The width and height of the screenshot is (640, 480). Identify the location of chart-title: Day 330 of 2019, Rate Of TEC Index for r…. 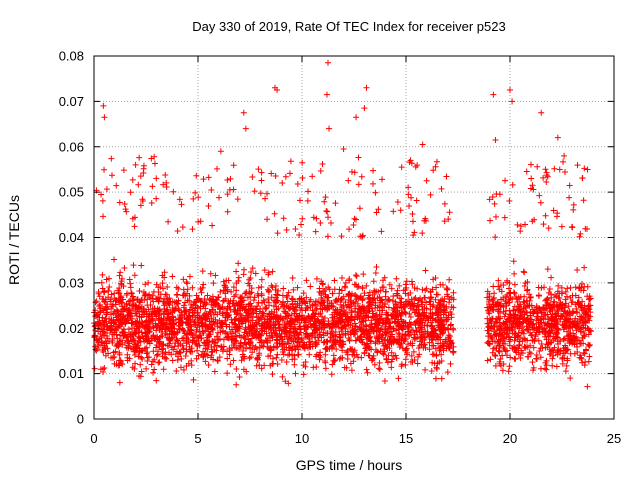
(348, 26).